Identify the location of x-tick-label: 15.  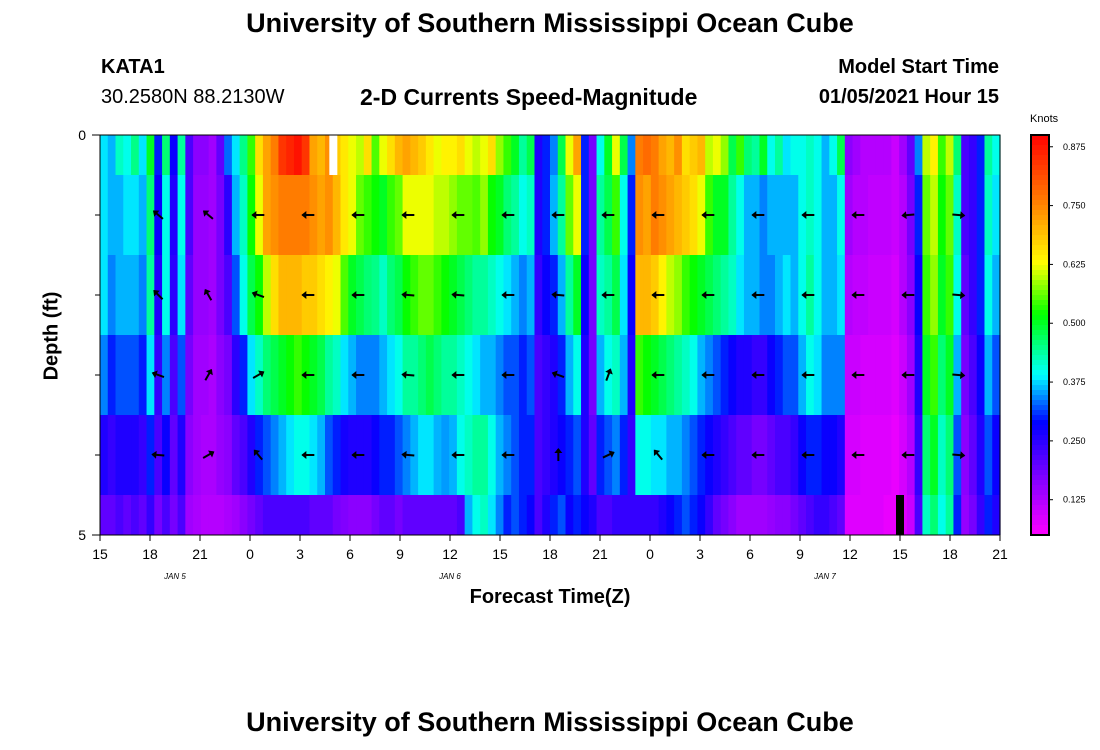
(900, 554).